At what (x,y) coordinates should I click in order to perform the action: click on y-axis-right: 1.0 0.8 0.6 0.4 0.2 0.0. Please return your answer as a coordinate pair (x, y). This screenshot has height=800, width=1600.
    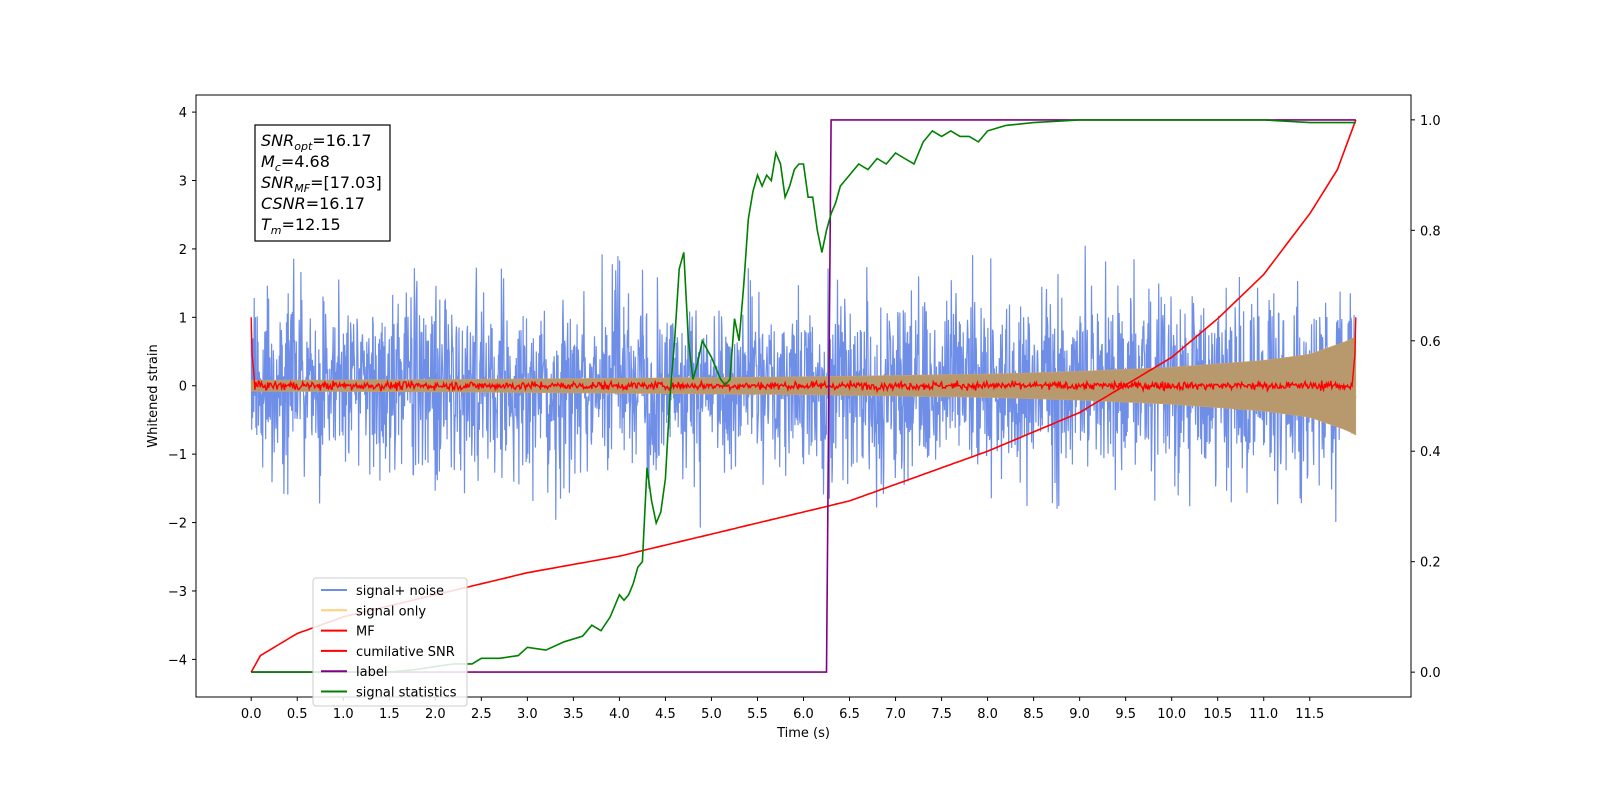
    Looking at the image, I should click on (1426, 397).